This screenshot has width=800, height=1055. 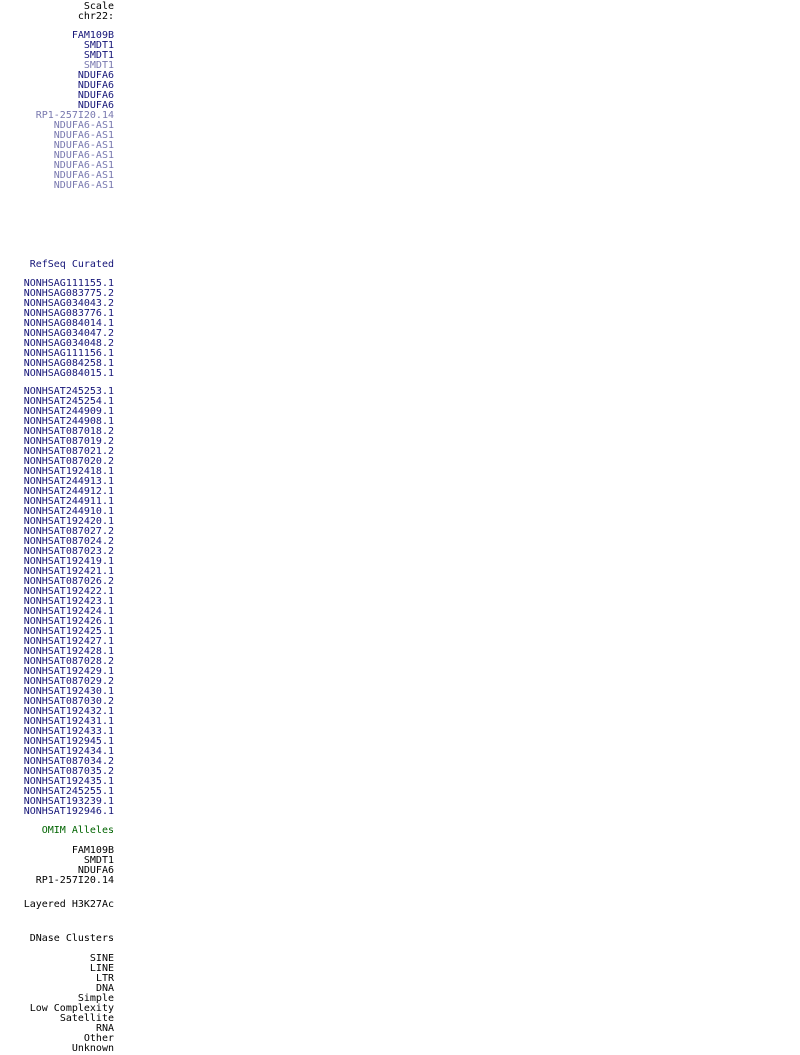 I want to click on item-label: NONHSAG111155.1, so click(x=68, y=283).